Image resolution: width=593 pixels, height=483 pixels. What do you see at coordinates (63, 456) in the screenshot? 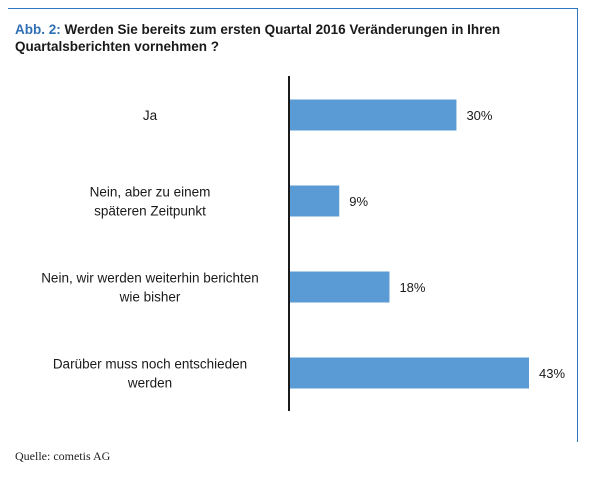
I see `source-note: Quelle: cometis AG` at bounding box center [63, 456].